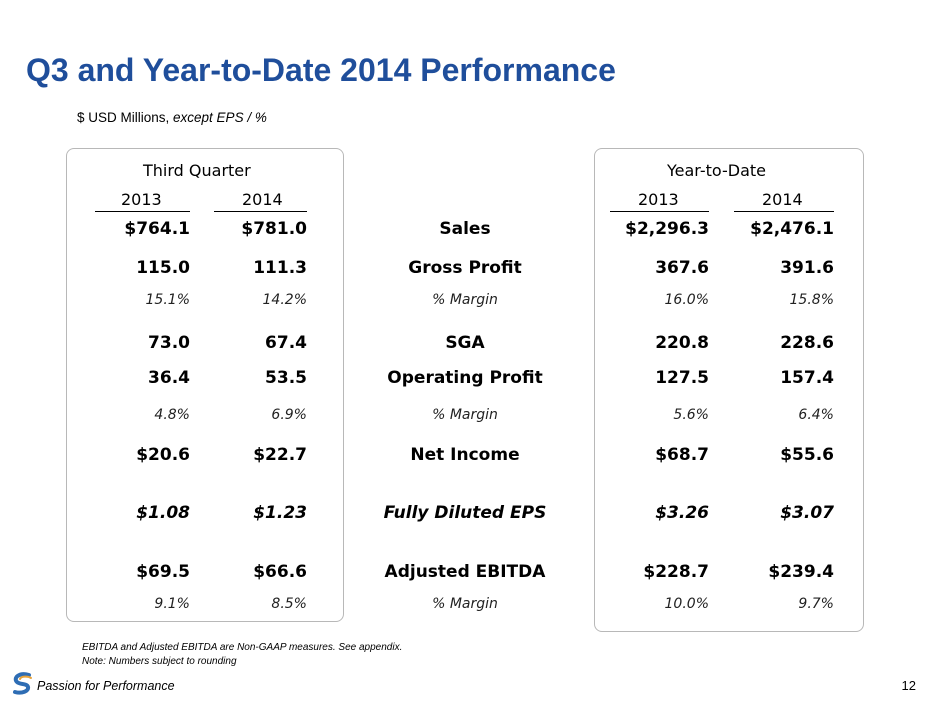 Image resolution: width=940 pixels, height=705 pixels. Describe the element at coordinates (169, 343) in the screenshot. I see `value-q3-2013: 73.0` at that location.